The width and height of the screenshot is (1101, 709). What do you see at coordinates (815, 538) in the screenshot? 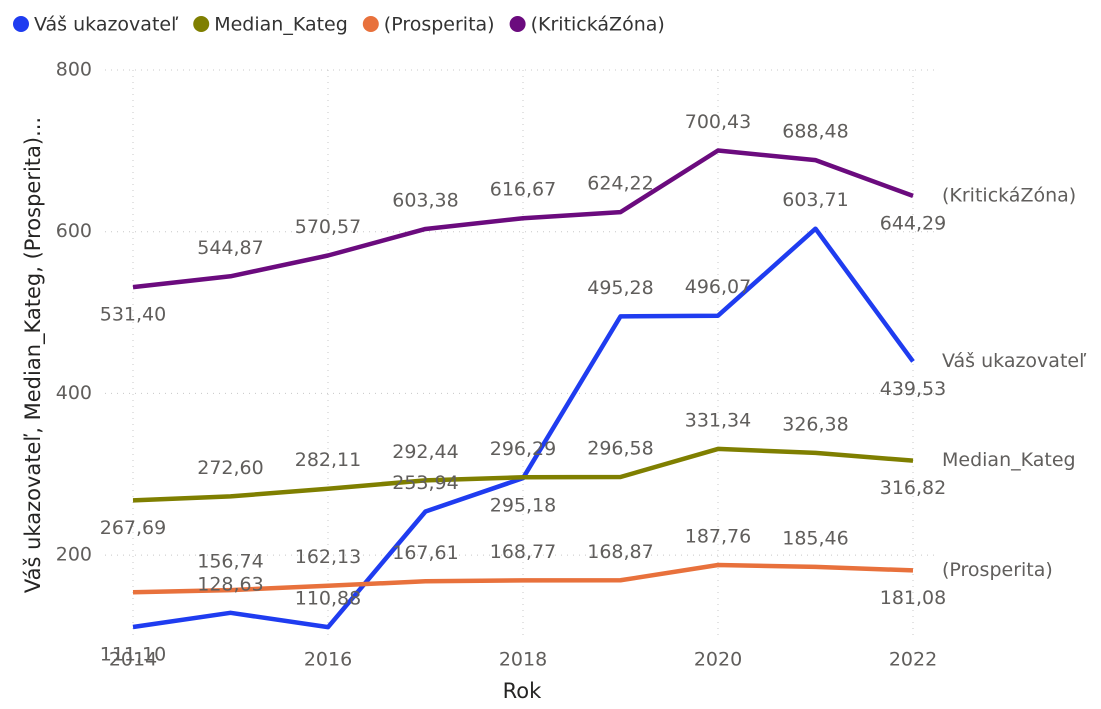
I see `data-label: 185,46` at bounding box center [815, 538].